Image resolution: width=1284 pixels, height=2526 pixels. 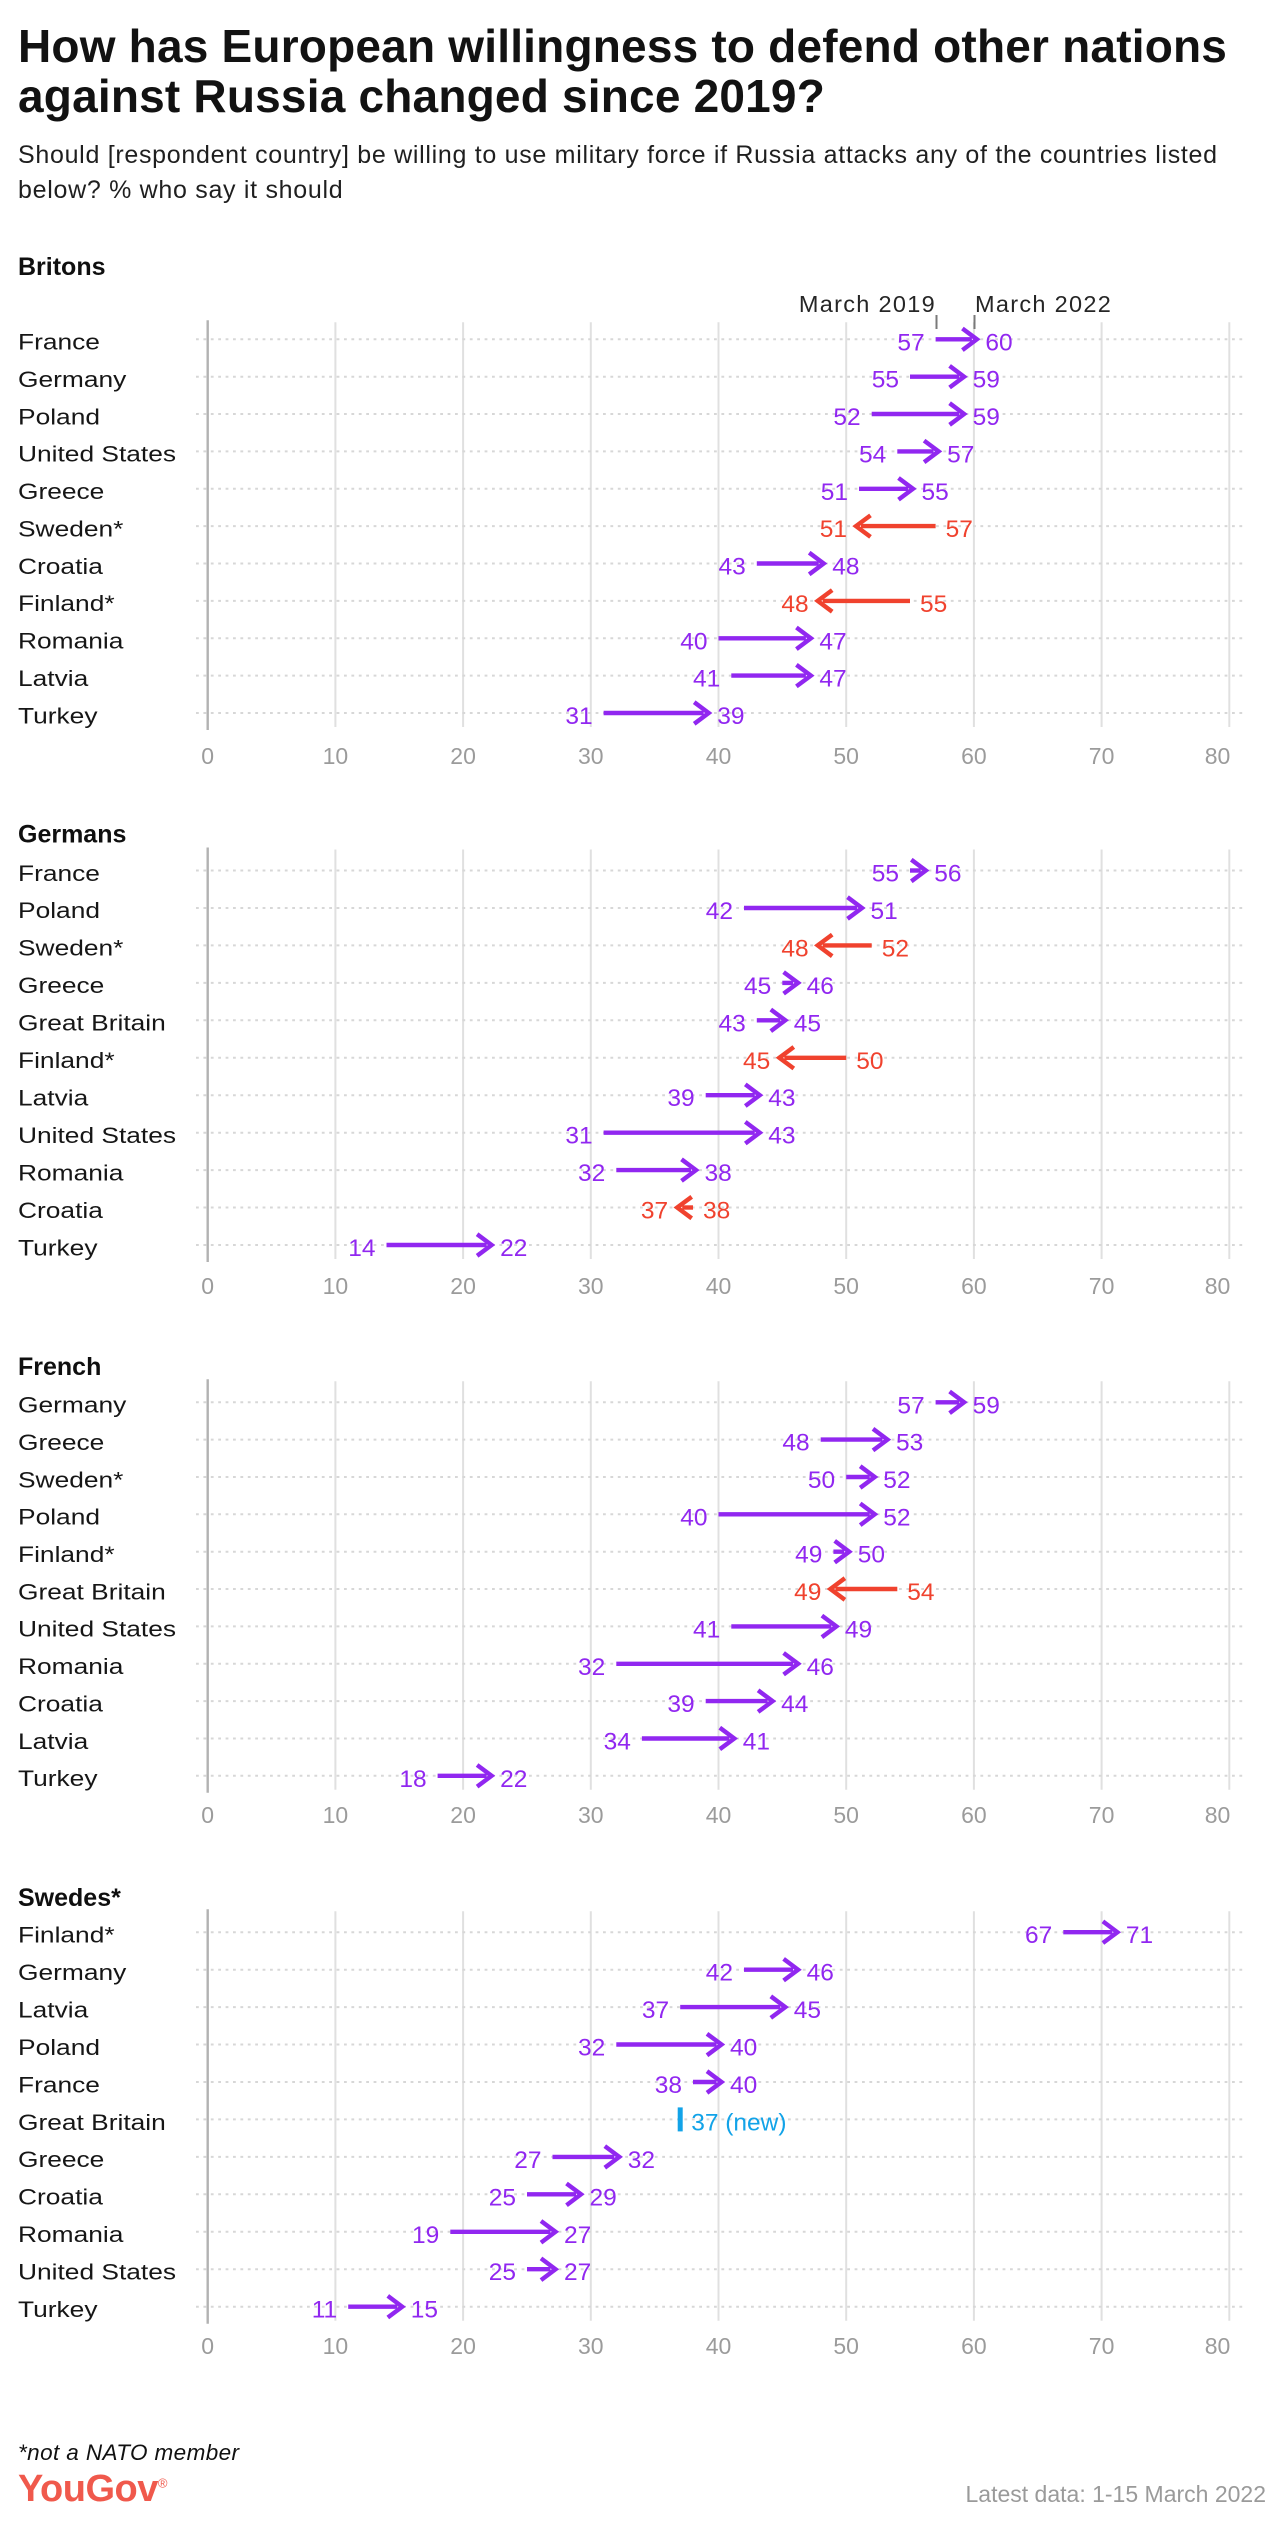 I want to click on svg-text: 11, so click(x=324, y=2310).